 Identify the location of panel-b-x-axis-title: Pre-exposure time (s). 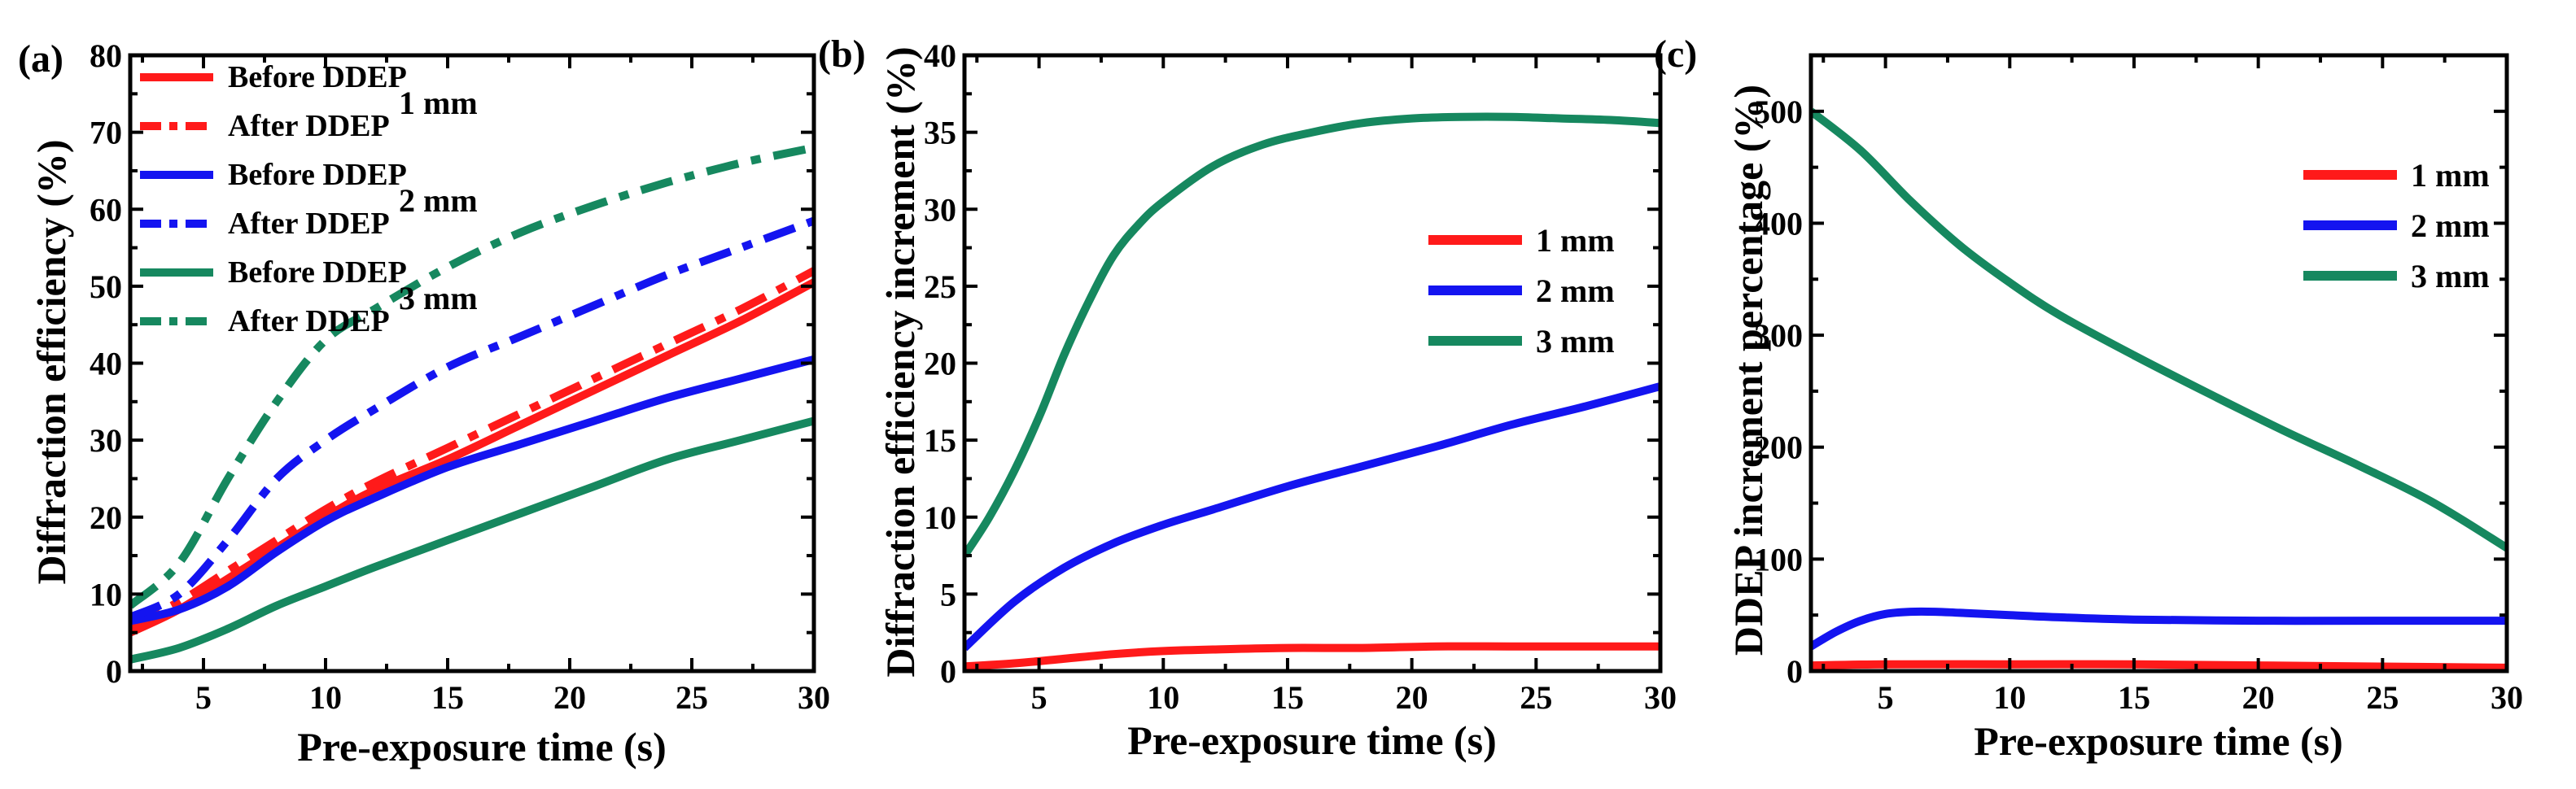
(1312, 740).